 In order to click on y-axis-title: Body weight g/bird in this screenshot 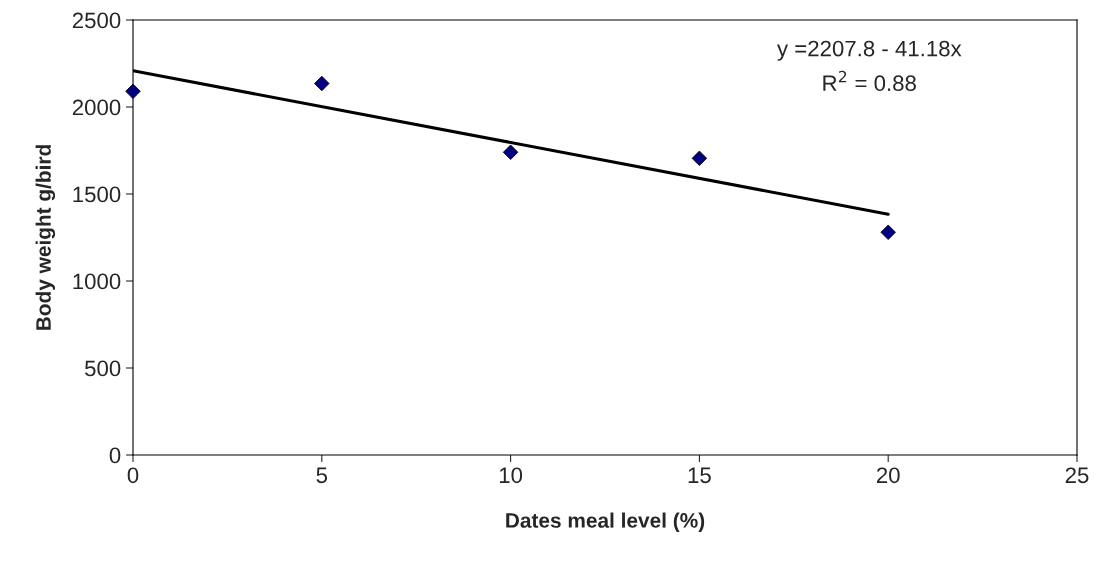, I will do `click(45, 237)`.